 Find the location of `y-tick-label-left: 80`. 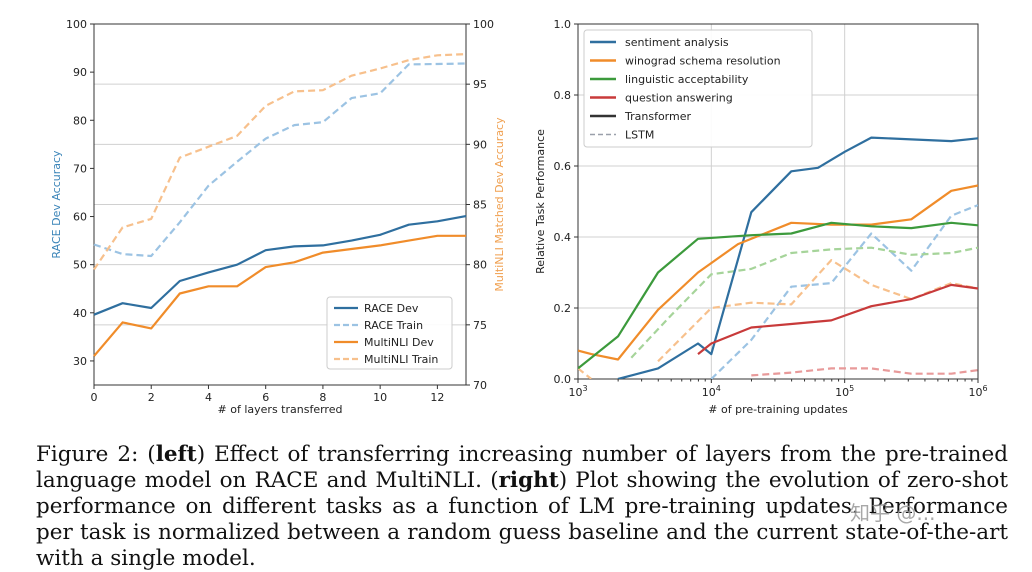

y-tick-label-left: 80 is located at coordinates (80, 120).